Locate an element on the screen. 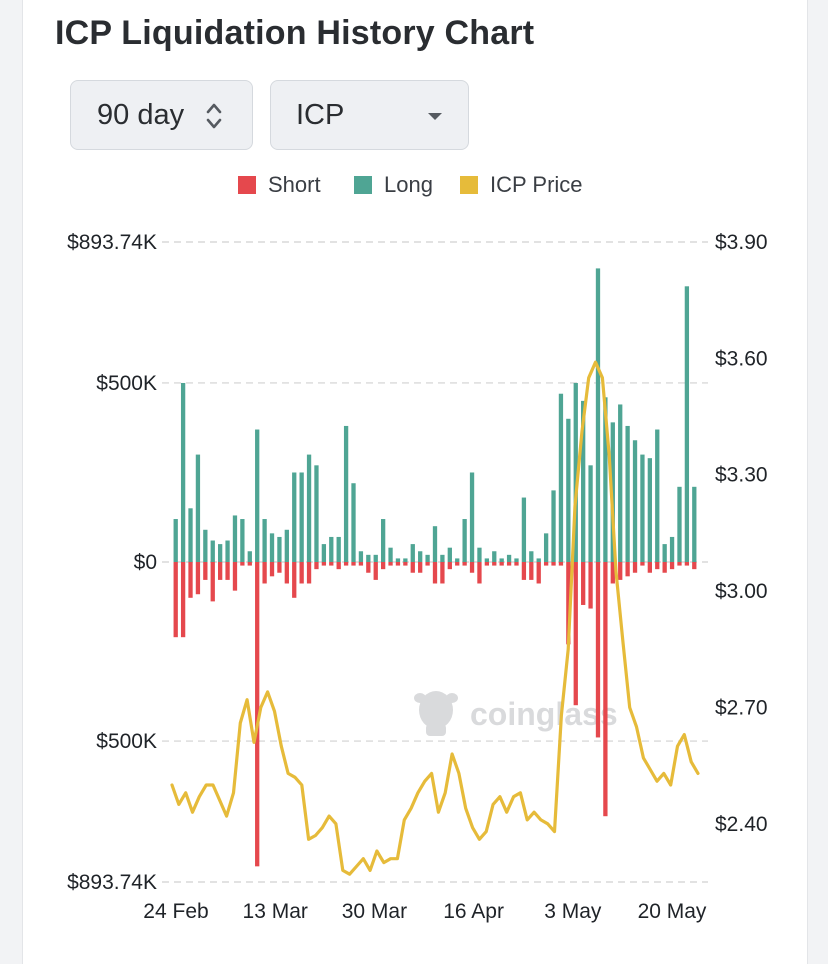 This screenshot has width=828, height=964. y-right-tick-label: $2.70 is located at coordinates (741, 707).